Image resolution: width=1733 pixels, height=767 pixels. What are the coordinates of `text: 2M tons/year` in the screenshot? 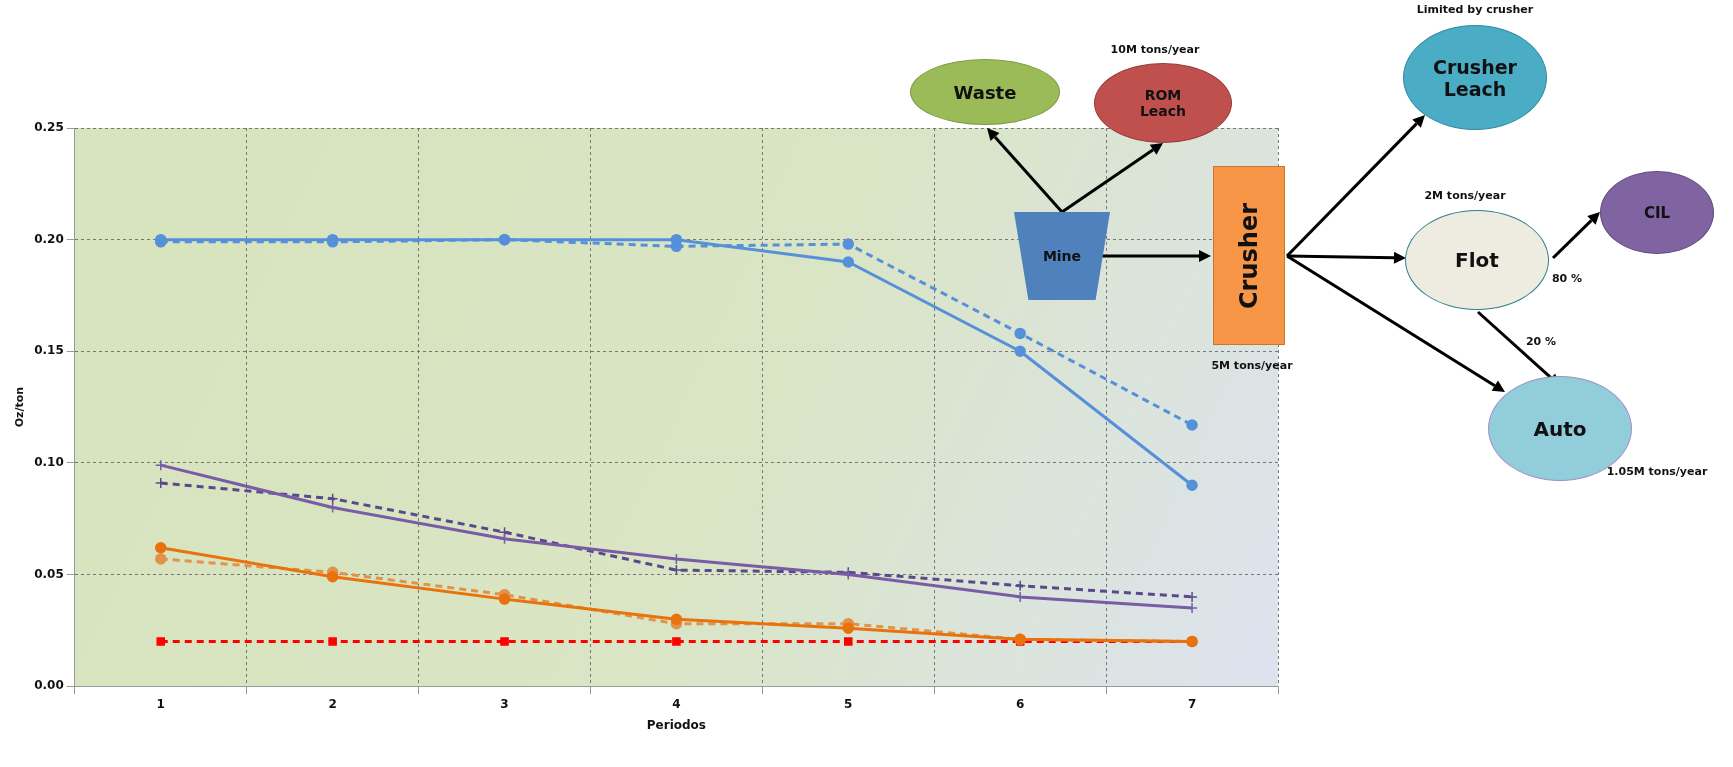 It's located at (1465, 195).